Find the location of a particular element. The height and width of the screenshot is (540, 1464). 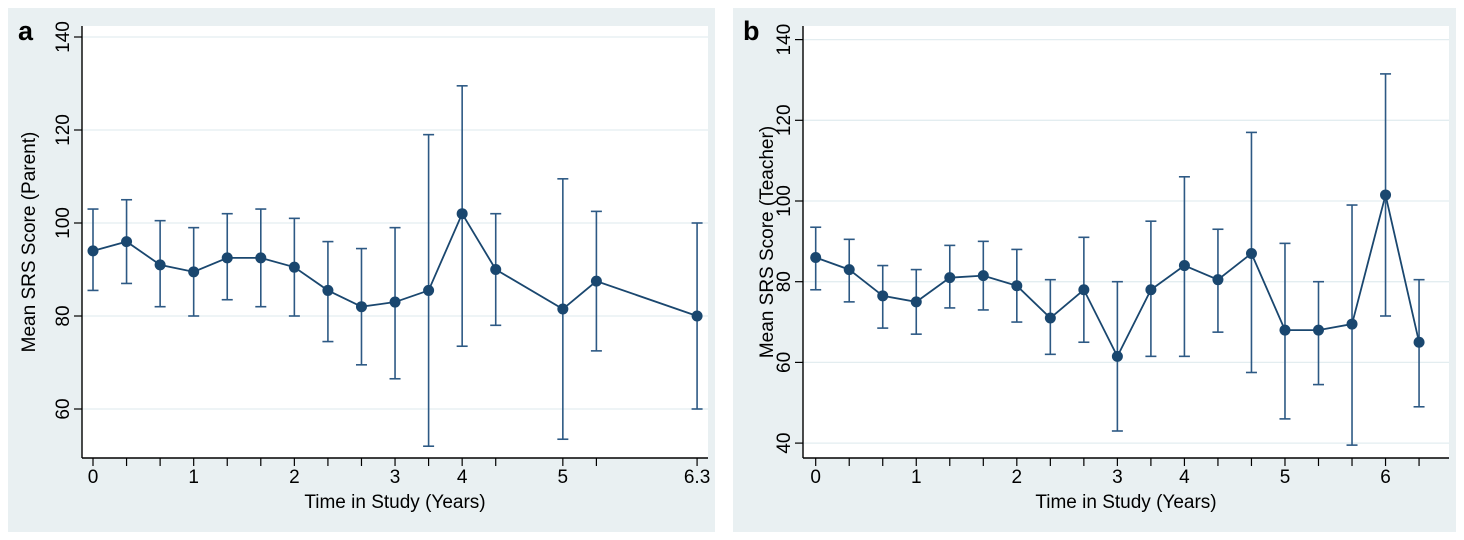

y-tick-label: 40 is located at coordinates (784, 443).